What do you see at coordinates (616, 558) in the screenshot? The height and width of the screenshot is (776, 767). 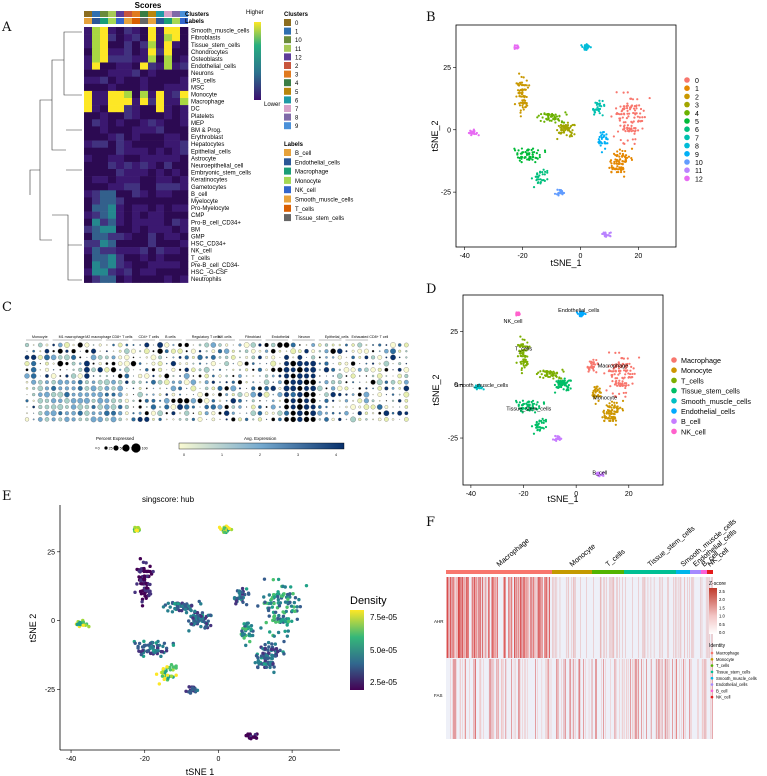 I see `column-label: T_cells` at bounding box center [616, 558].